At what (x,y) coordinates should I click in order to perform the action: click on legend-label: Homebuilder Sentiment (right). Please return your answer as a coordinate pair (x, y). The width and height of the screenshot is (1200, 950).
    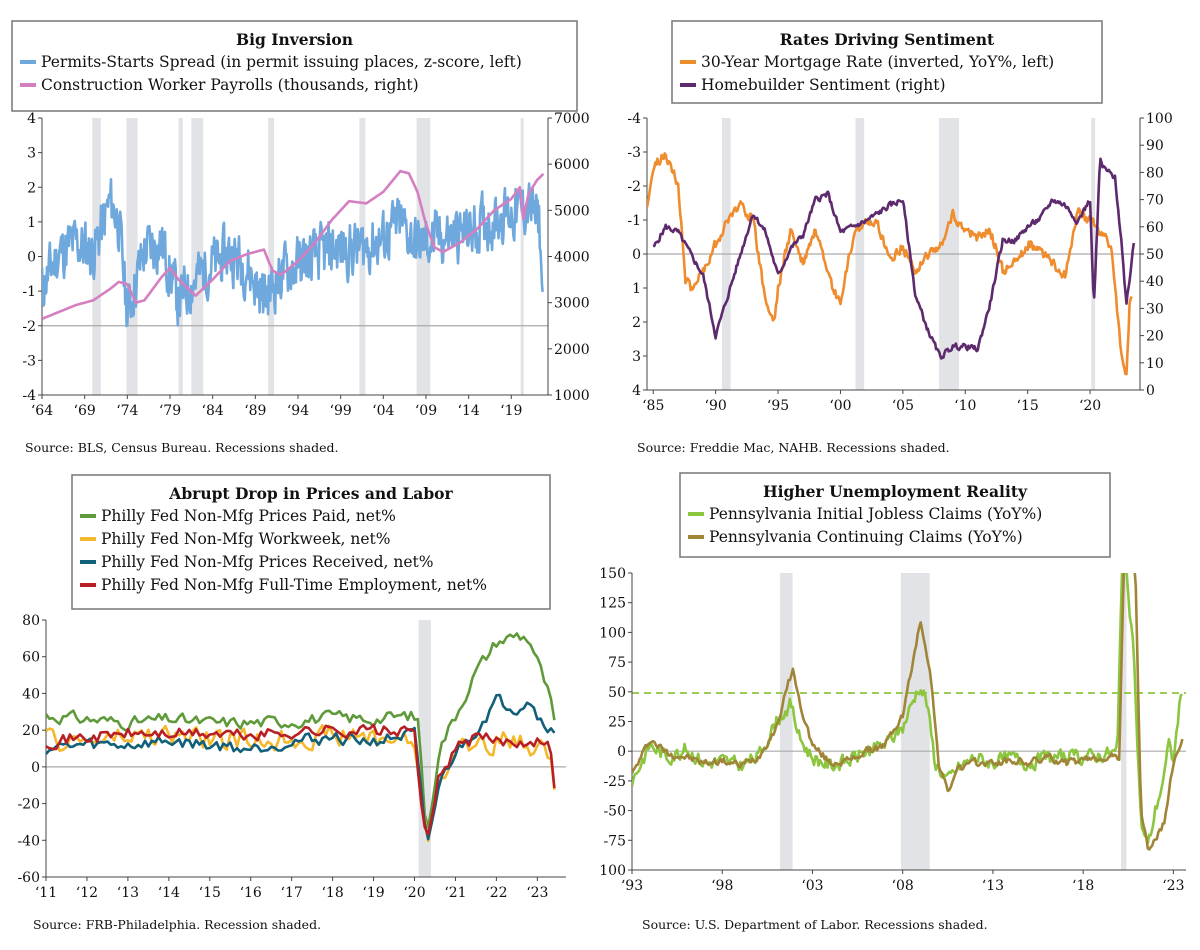
    Looking at the image, I should click on (823, 85).